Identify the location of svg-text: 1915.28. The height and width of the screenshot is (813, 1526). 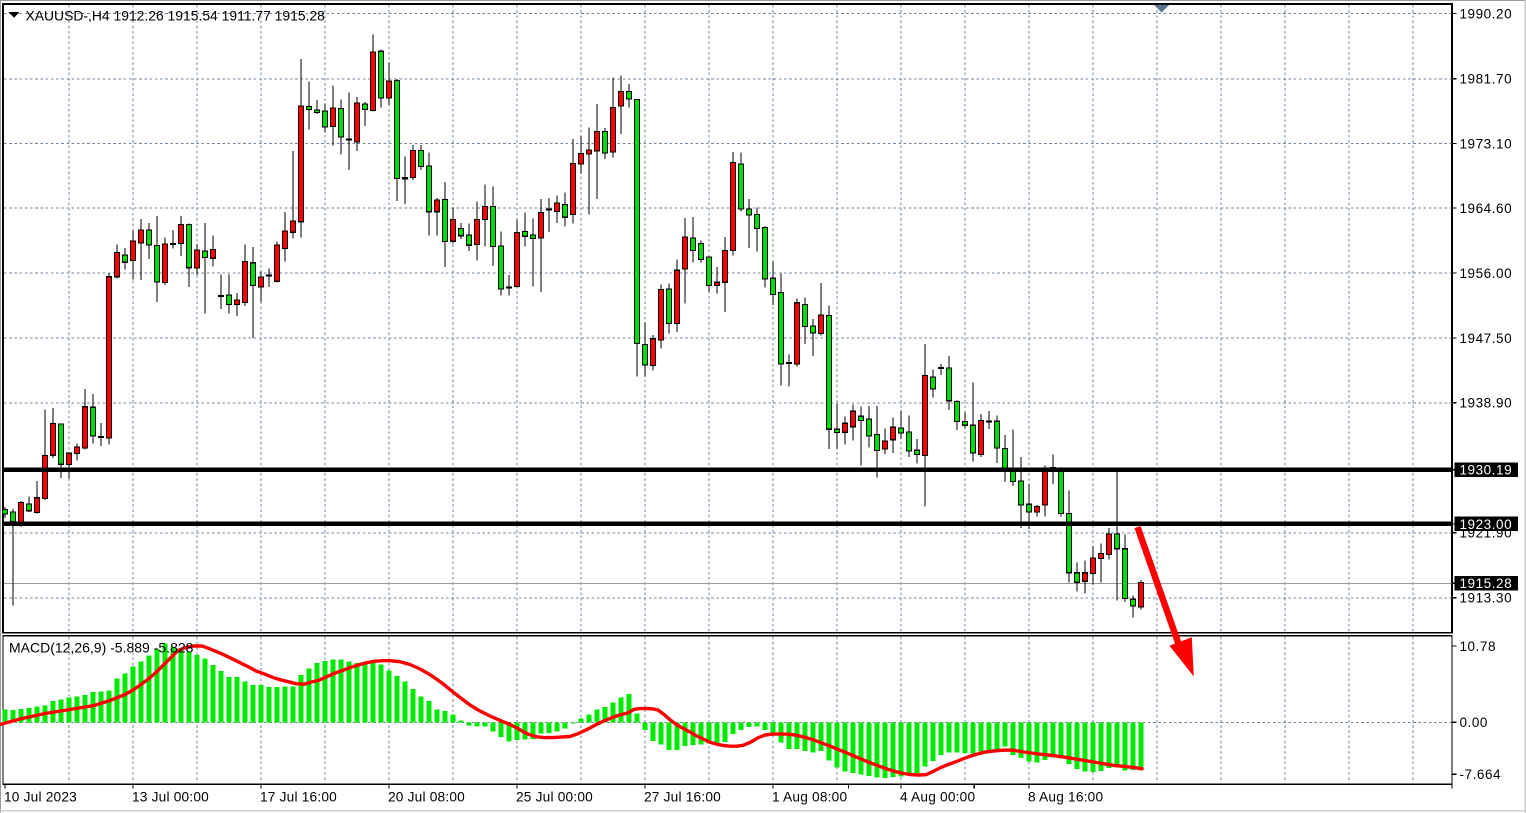
(1486, 583).